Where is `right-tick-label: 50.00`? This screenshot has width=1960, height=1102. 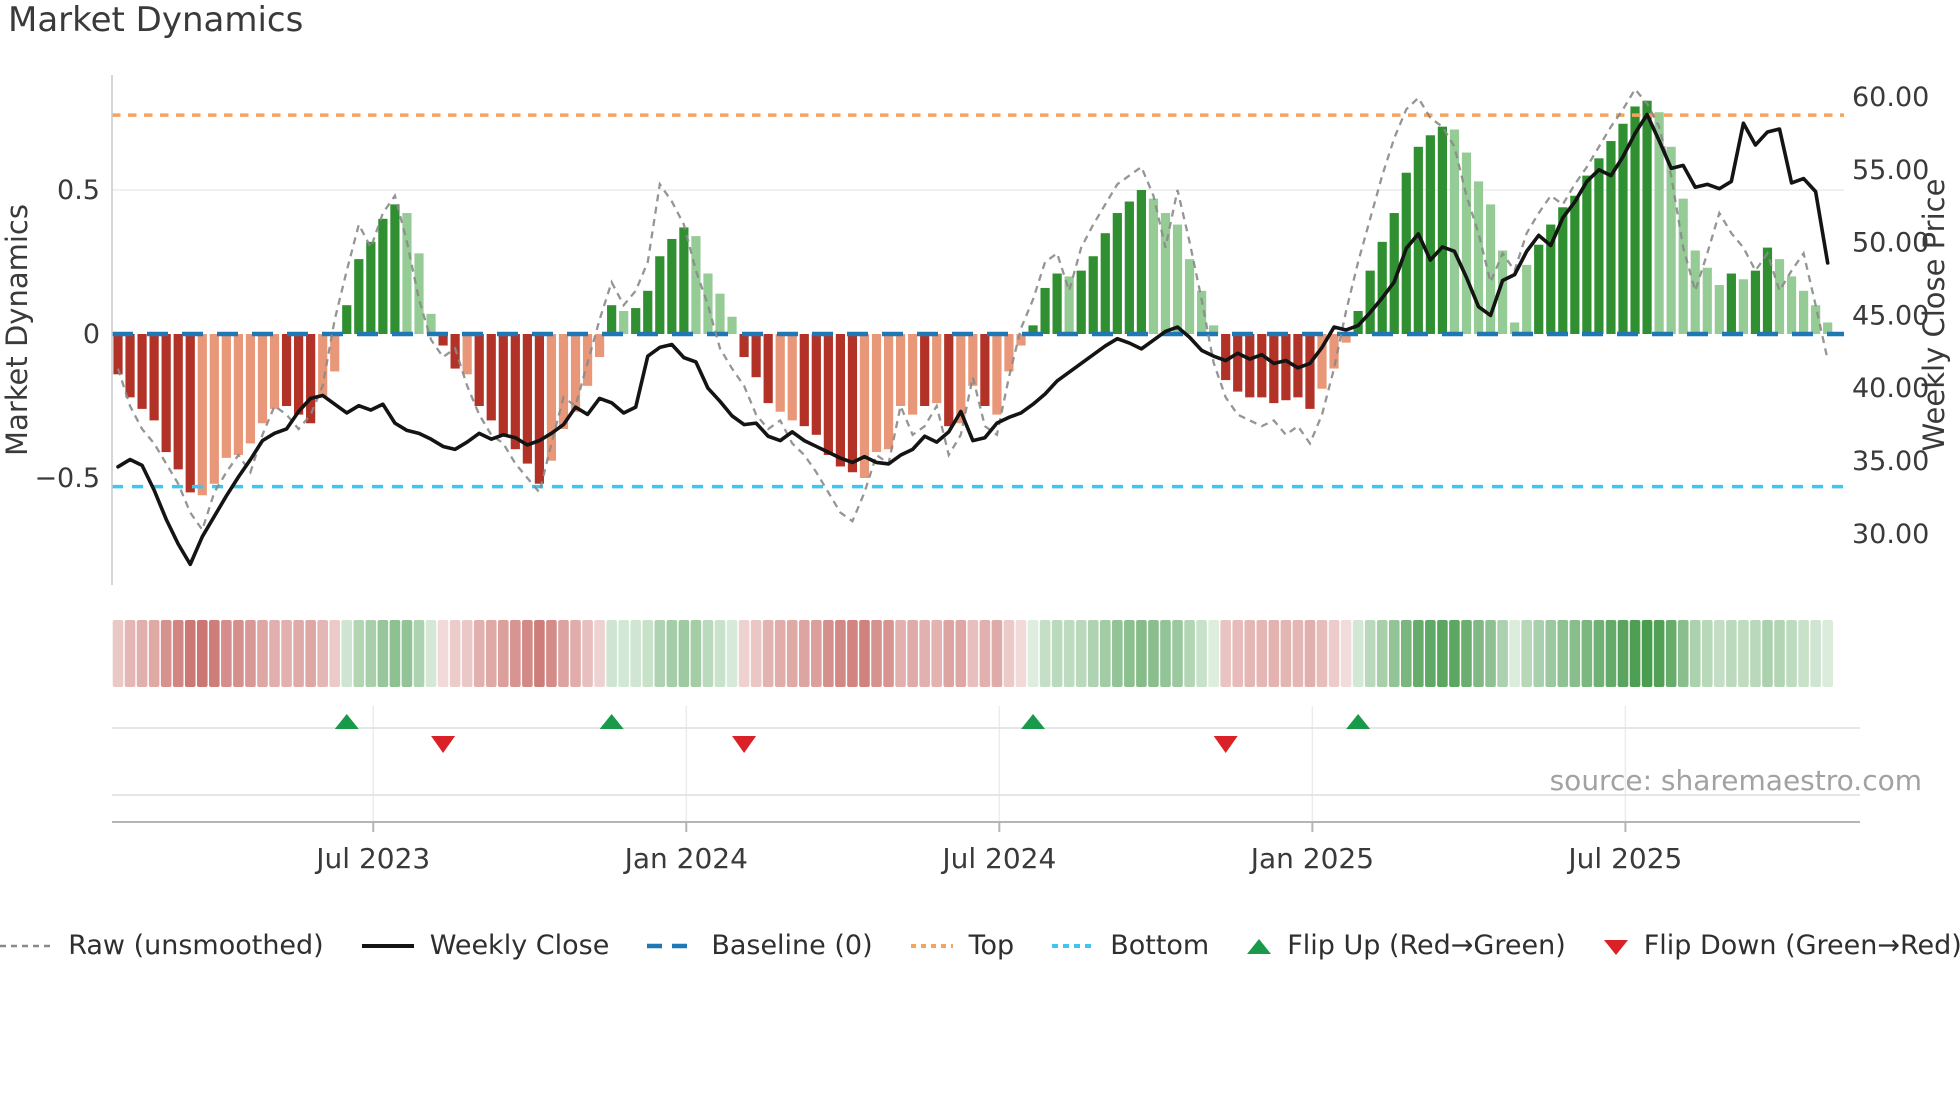 right-tick-label: 50.00 is located at coordinates (1890, 243).